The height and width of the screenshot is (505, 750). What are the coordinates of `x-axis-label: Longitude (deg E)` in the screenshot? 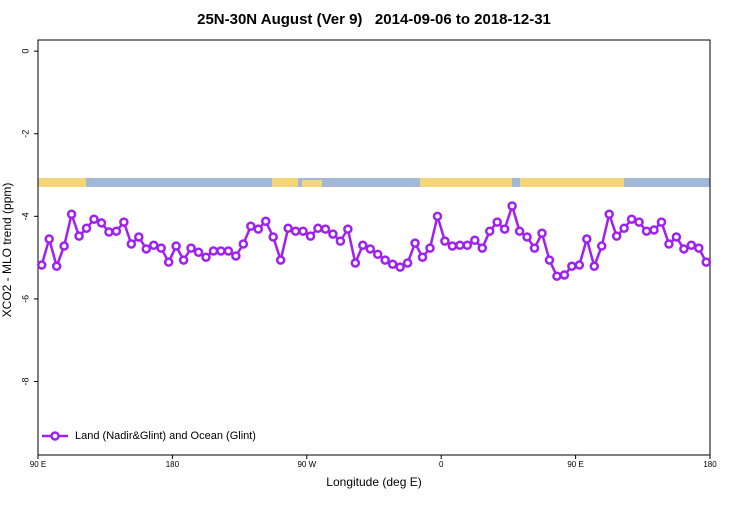 It's located at (373, 482).